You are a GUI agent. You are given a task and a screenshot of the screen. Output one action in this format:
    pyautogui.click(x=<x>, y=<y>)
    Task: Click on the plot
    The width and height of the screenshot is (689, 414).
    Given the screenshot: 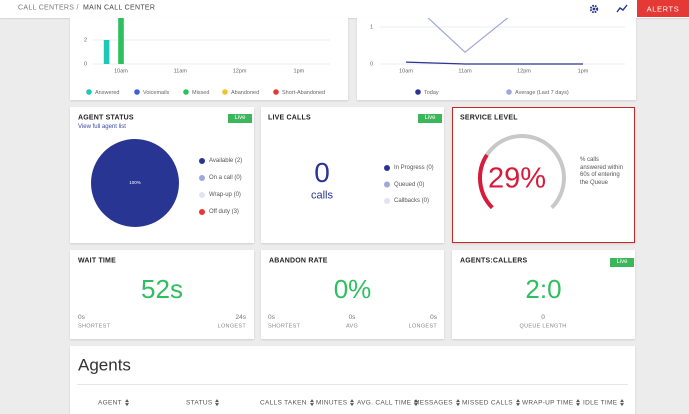 What is the action you would take?
    pyautogui.click(x=502, y=41)
    